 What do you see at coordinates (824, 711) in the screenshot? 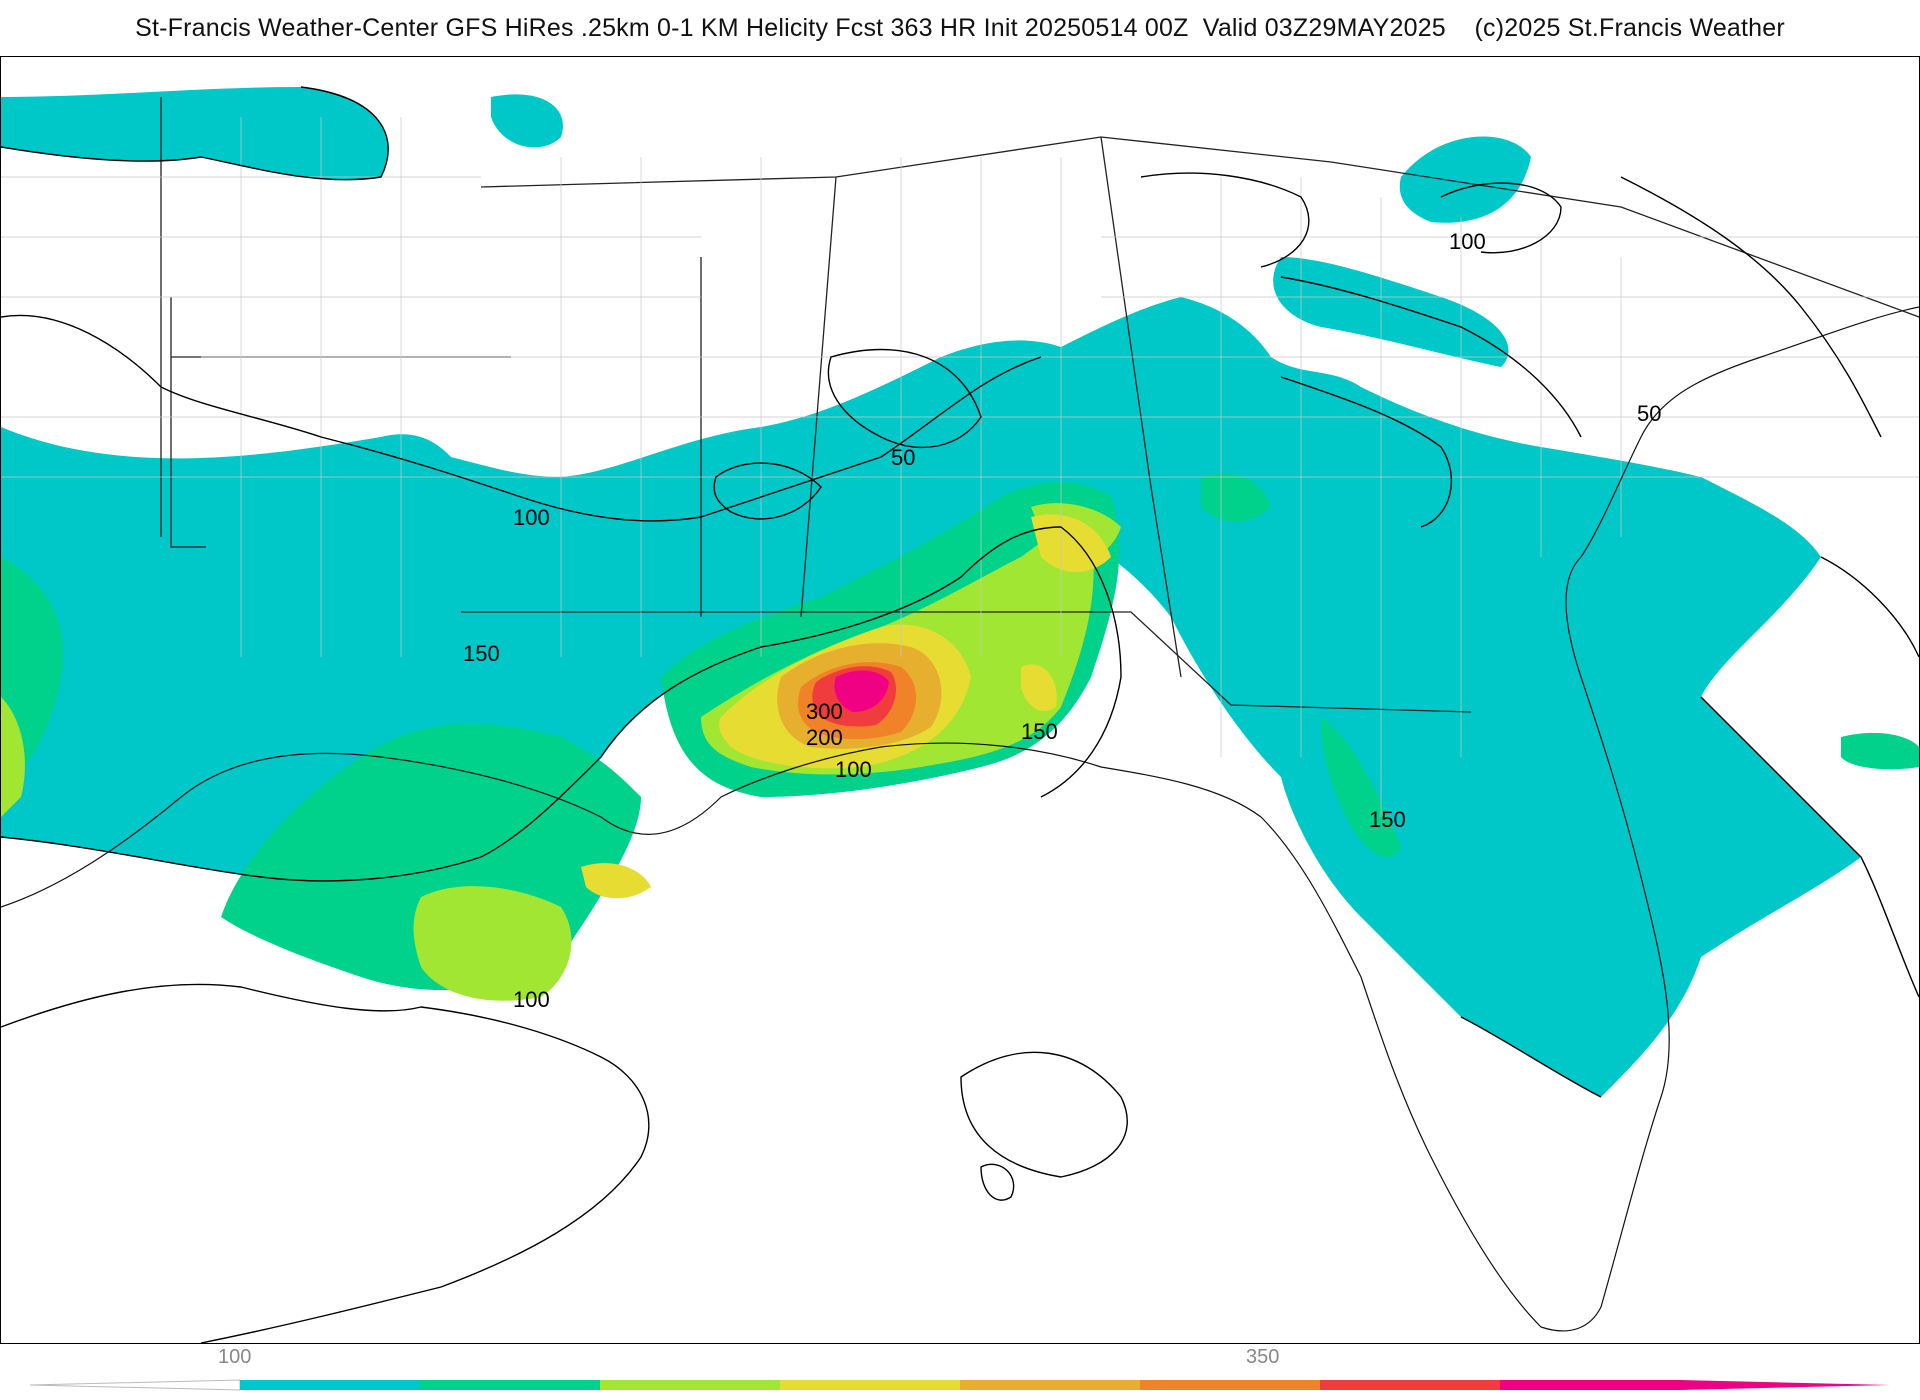
I see `contour-label: 300` at bounding box center [824, 711].